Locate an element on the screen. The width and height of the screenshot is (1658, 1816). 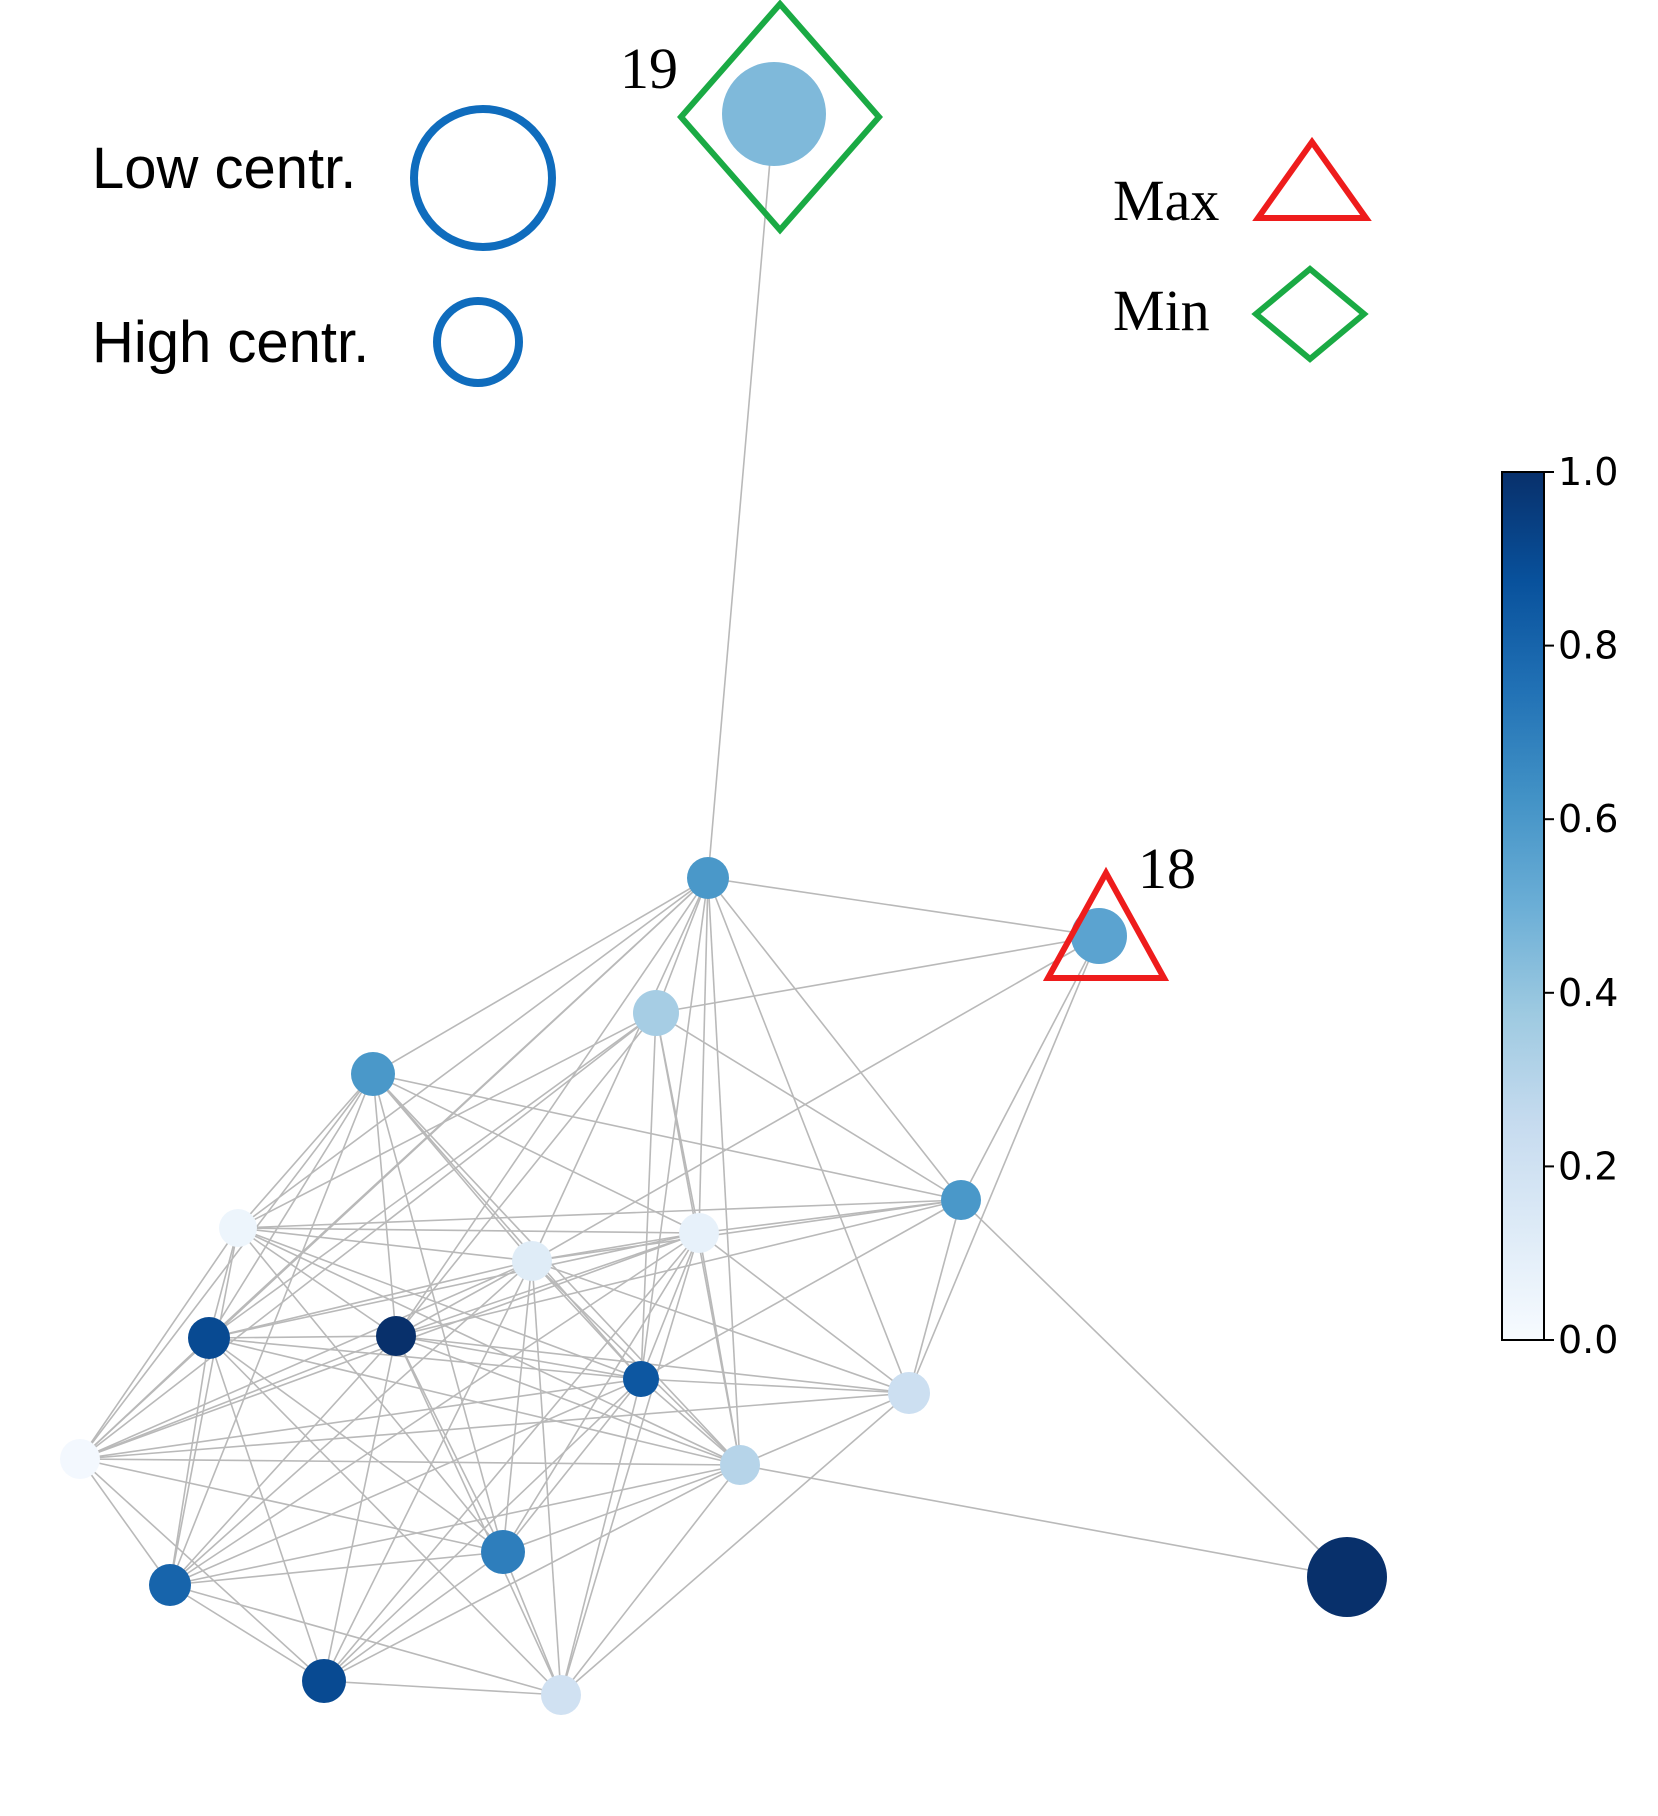
node-p is located at coordinates (324, 1681).